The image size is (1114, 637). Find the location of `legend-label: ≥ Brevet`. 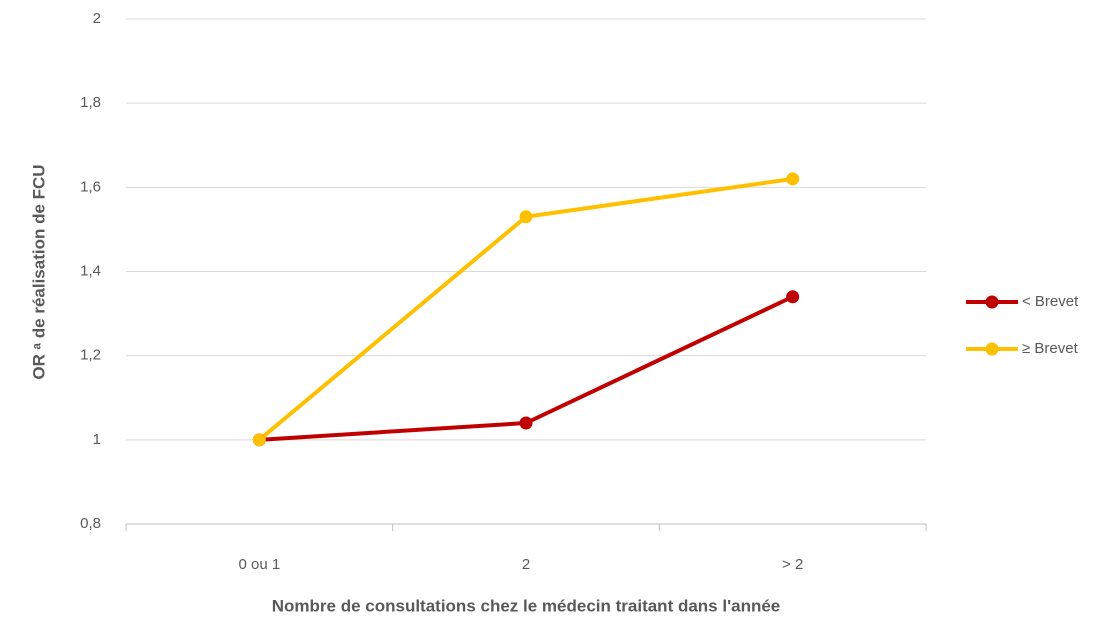

legend-label: ≥ Brevet is located at coordinates (1050, 348).